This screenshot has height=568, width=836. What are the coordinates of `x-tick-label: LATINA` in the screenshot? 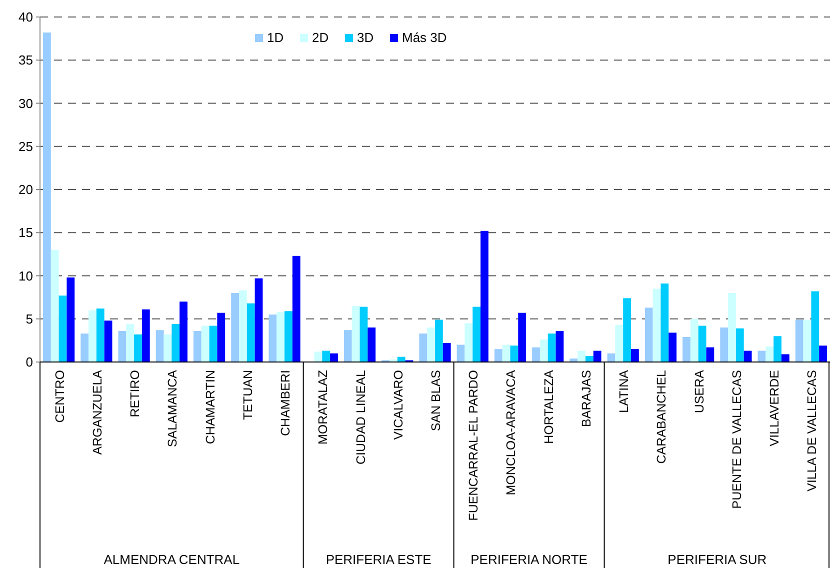 It's located at (624, 391).